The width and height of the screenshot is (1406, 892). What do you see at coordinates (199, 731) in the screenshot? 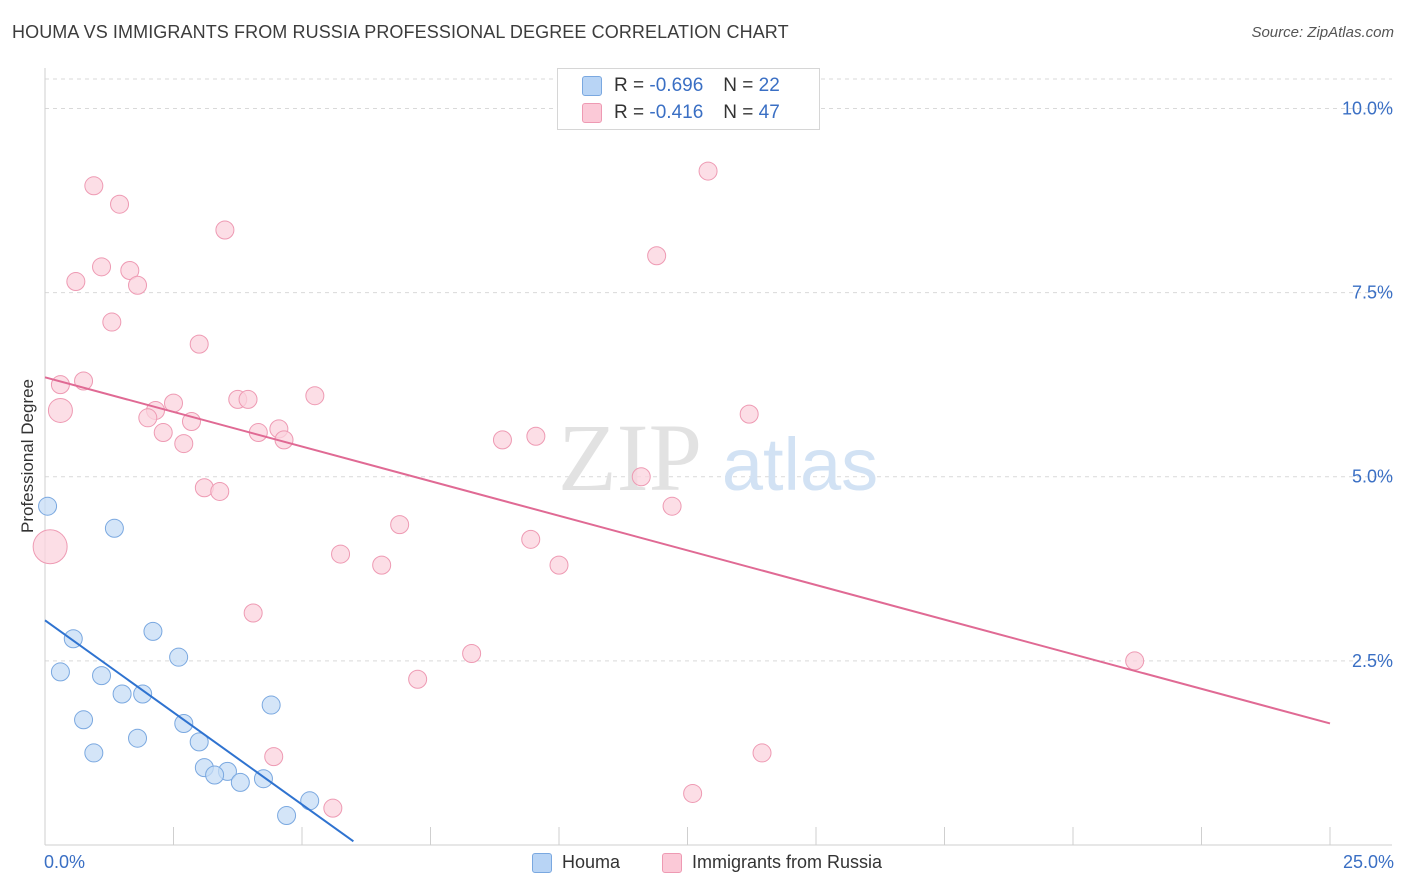
I see `houma-trend-line` at bounding box center [199, 731].